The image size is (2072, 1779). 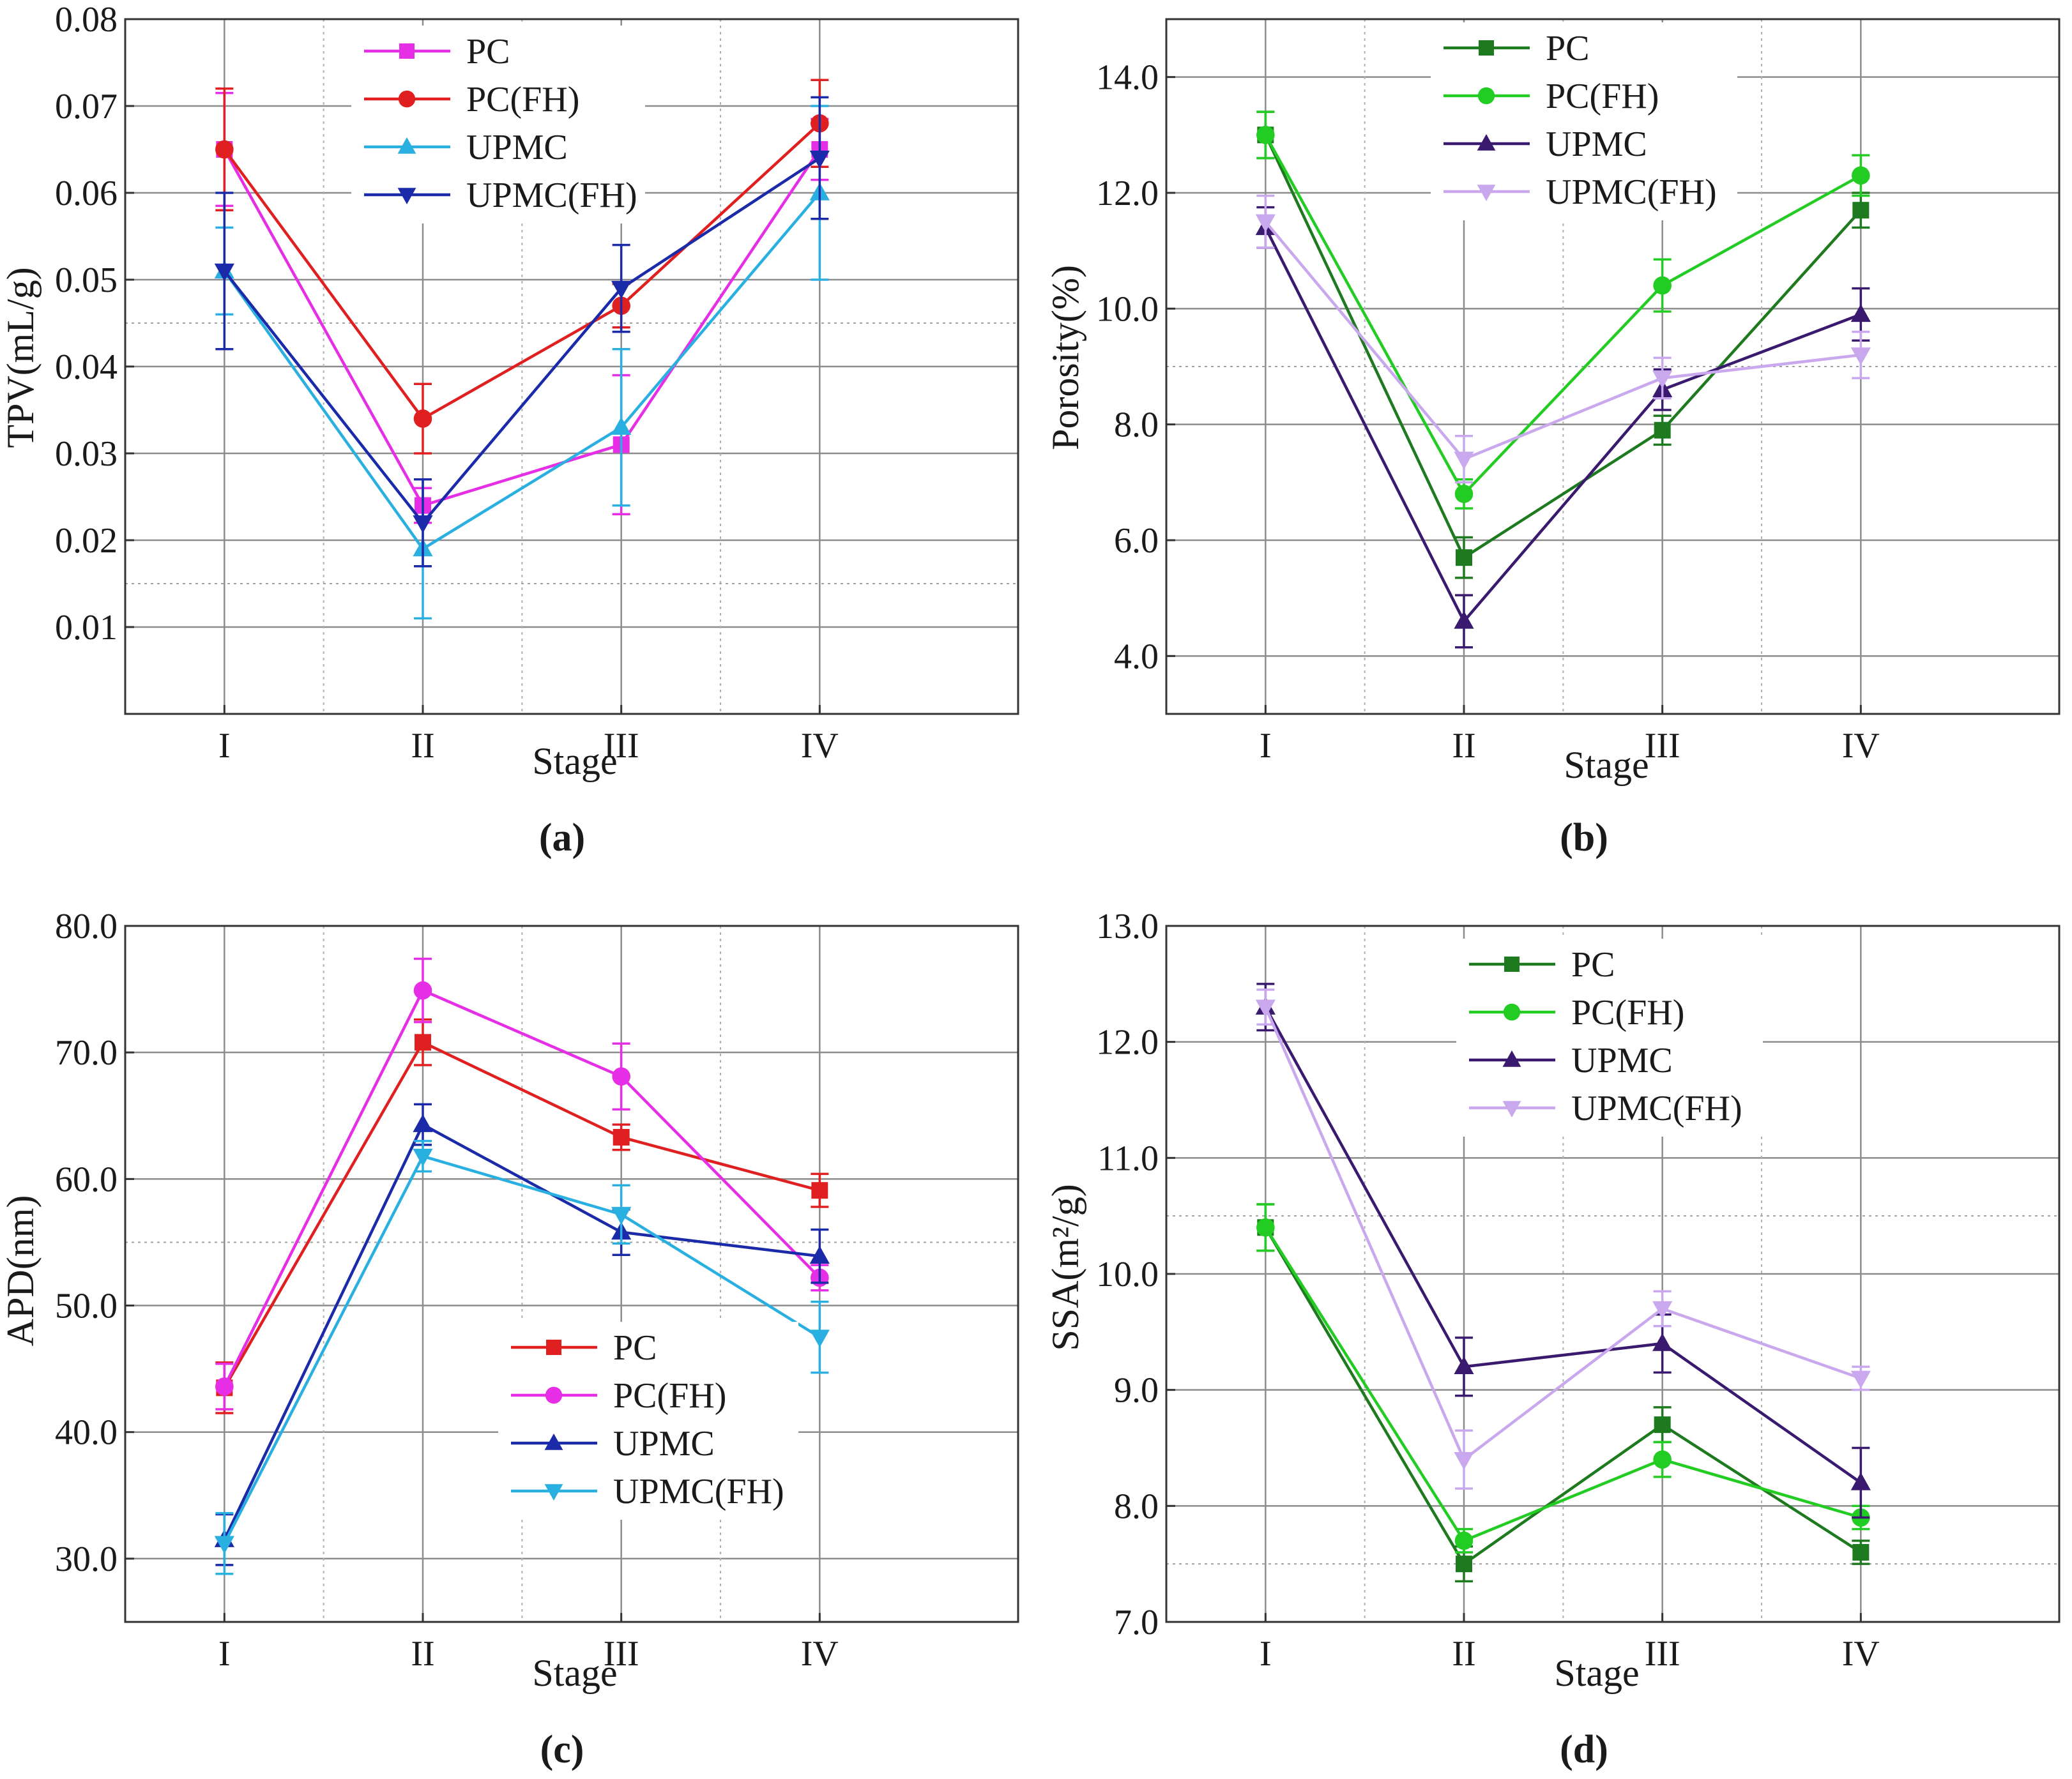 I want to click on y-axis-label: SSA(m²/g), so click(x=1065, y=1267).